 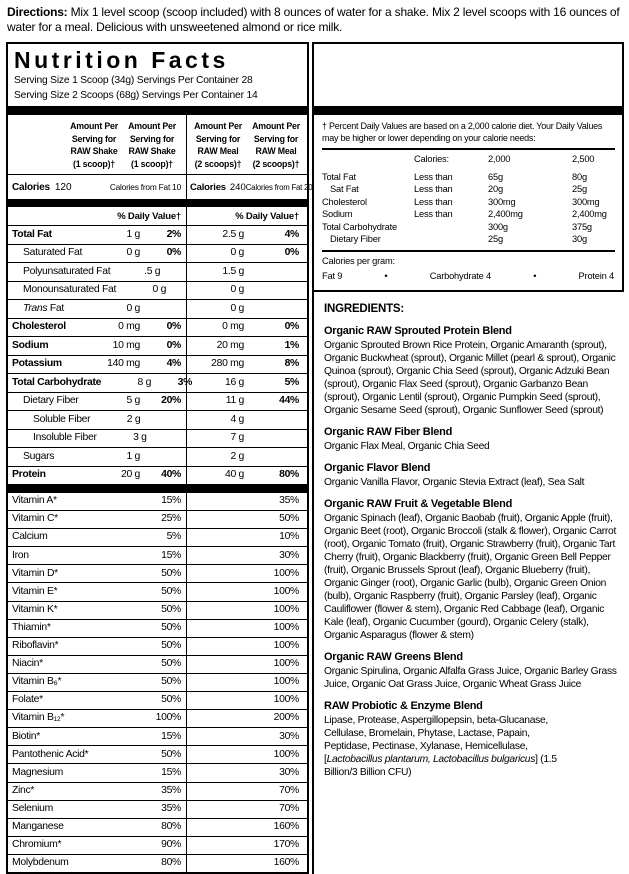 What do you see at coordinates (31, 627) in the screenshot?
I see `vitamin-name: Thiamin*` at bounding box center [31, 627].